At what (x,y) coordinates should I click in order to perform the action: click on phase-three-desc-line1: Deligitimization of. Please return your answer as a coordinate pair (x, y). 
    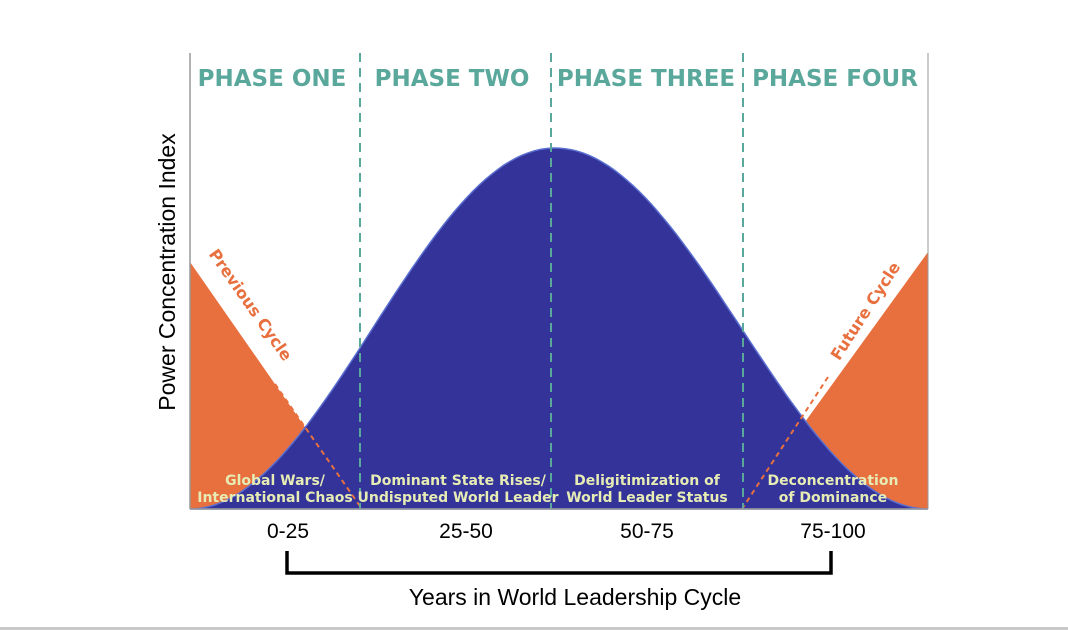
    Looking at the image, I should click on (647, 481).